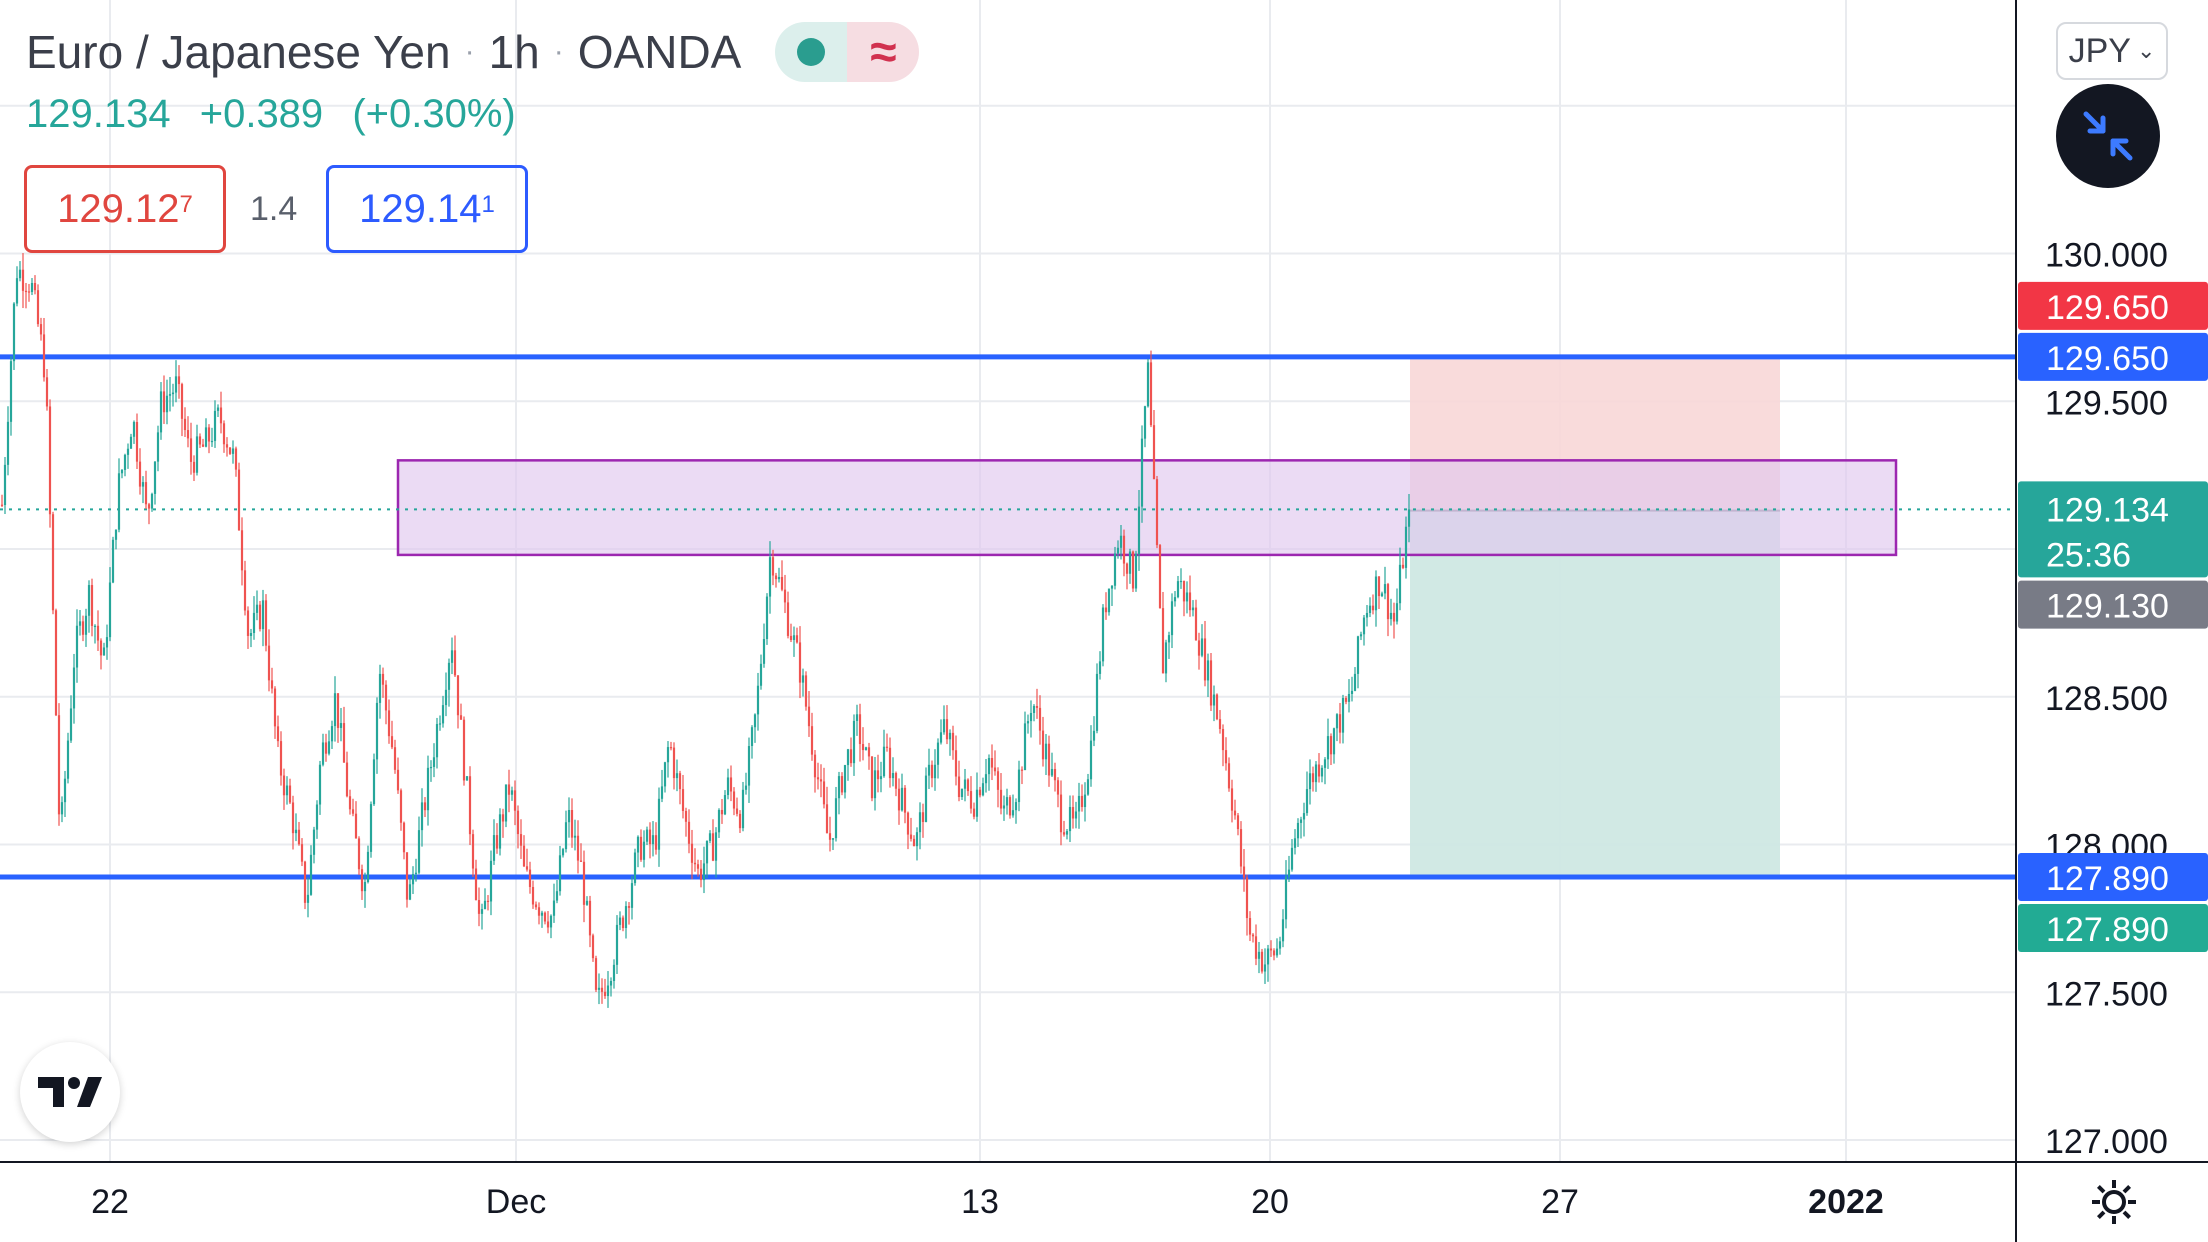 Image resolution: width=2208 pixels, height=1242 pixels. I want to click on bid-pipette: 7, so click(186, 204).